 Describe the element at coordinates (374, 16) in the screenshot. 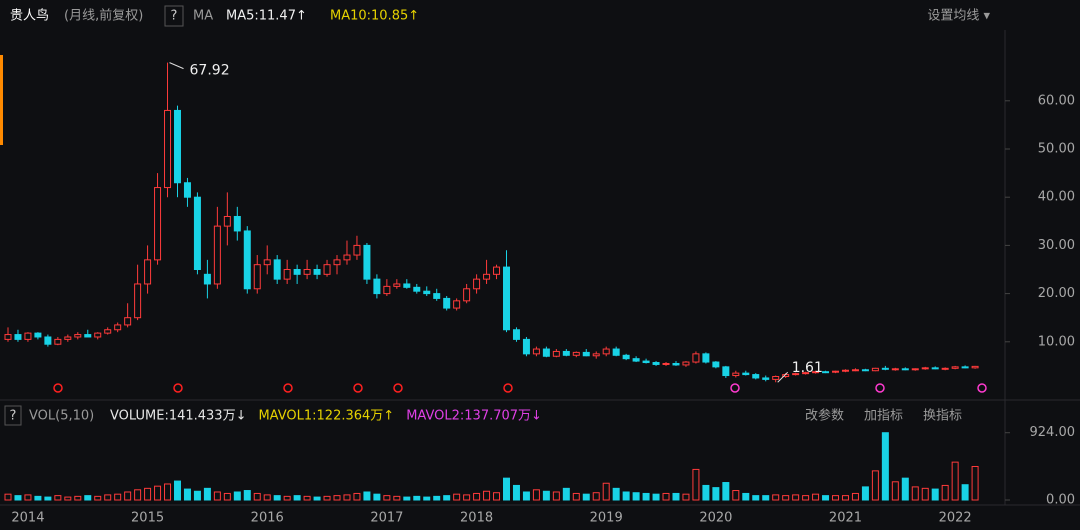

I see `ma10: MA10:10.85↑` at that location.